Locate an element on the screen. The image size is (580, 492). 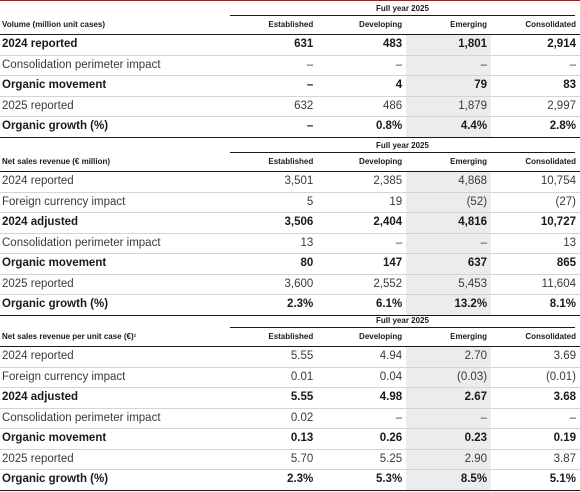
cell: 5 is located at coordinates (275, 202).